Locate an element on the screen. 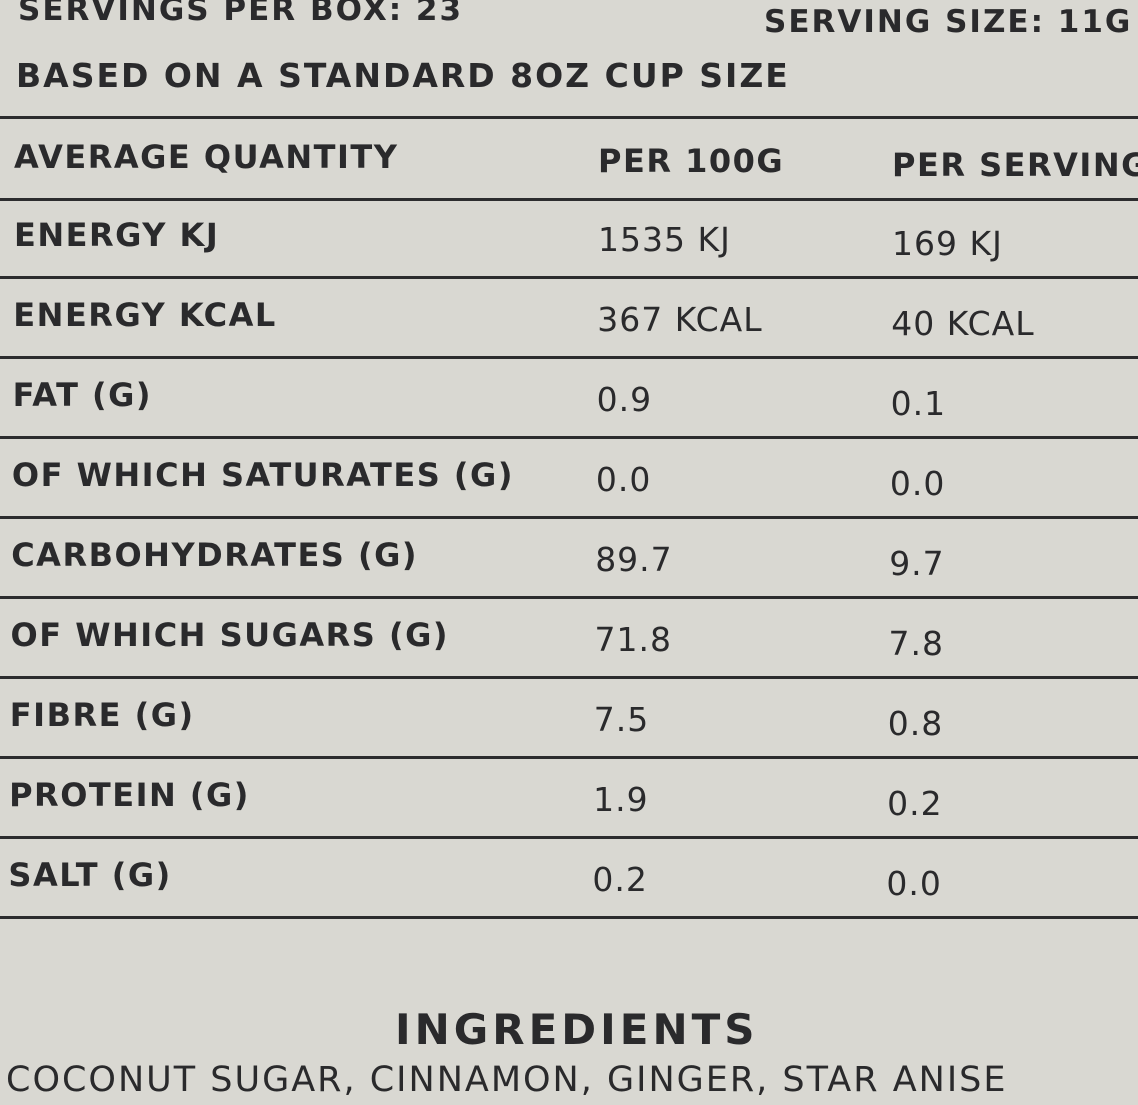  nutrient-name: CARBOHYDRATES (G) is located at coordinates (214, 555).